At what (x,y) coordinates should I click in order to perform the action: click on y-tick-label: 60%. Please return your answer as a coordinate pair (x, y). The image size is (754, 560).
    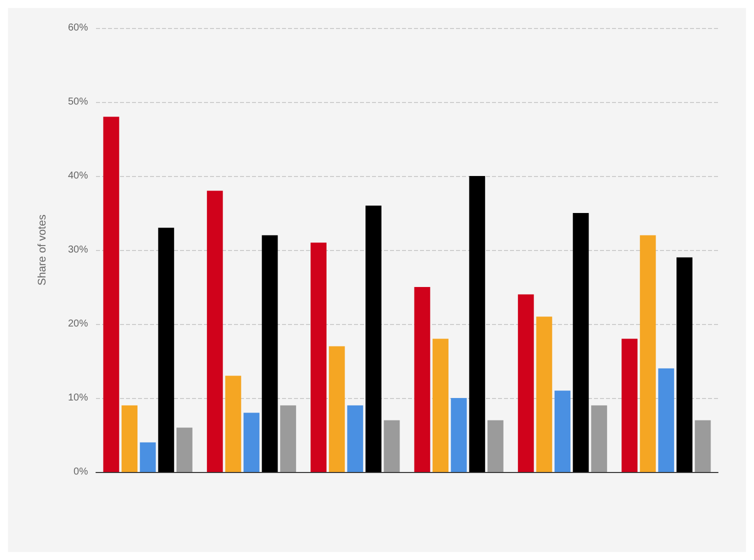
    Looking at the image, I should click on (78, 28).